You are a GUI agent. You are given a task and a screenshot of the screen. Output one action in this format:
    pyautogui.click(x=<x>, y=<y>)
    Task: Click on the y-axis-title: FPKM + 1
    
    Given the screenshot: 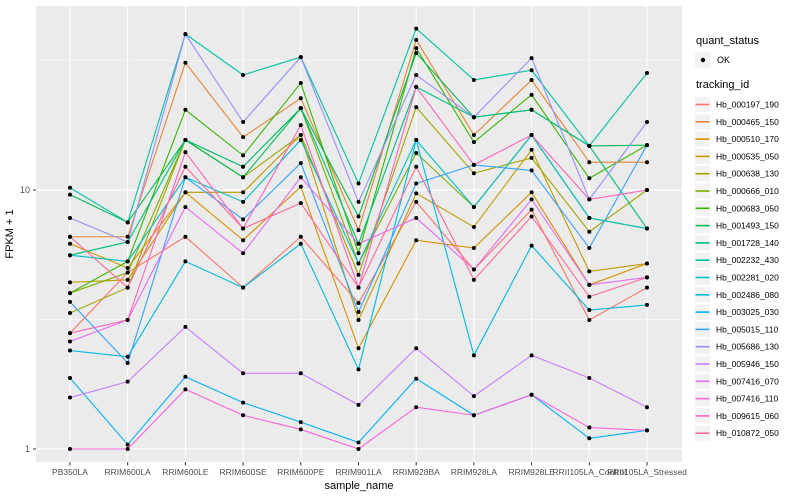 What is the action you would take?
    pyautogui.click(x=10, y=233)
    